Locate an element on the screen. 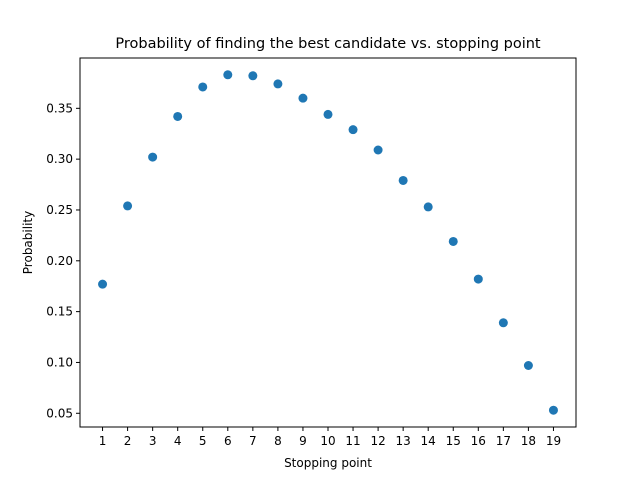 This screenshot has height=480, width=640. y-tick-label: 0.20 is located at coordinates (59, 261).